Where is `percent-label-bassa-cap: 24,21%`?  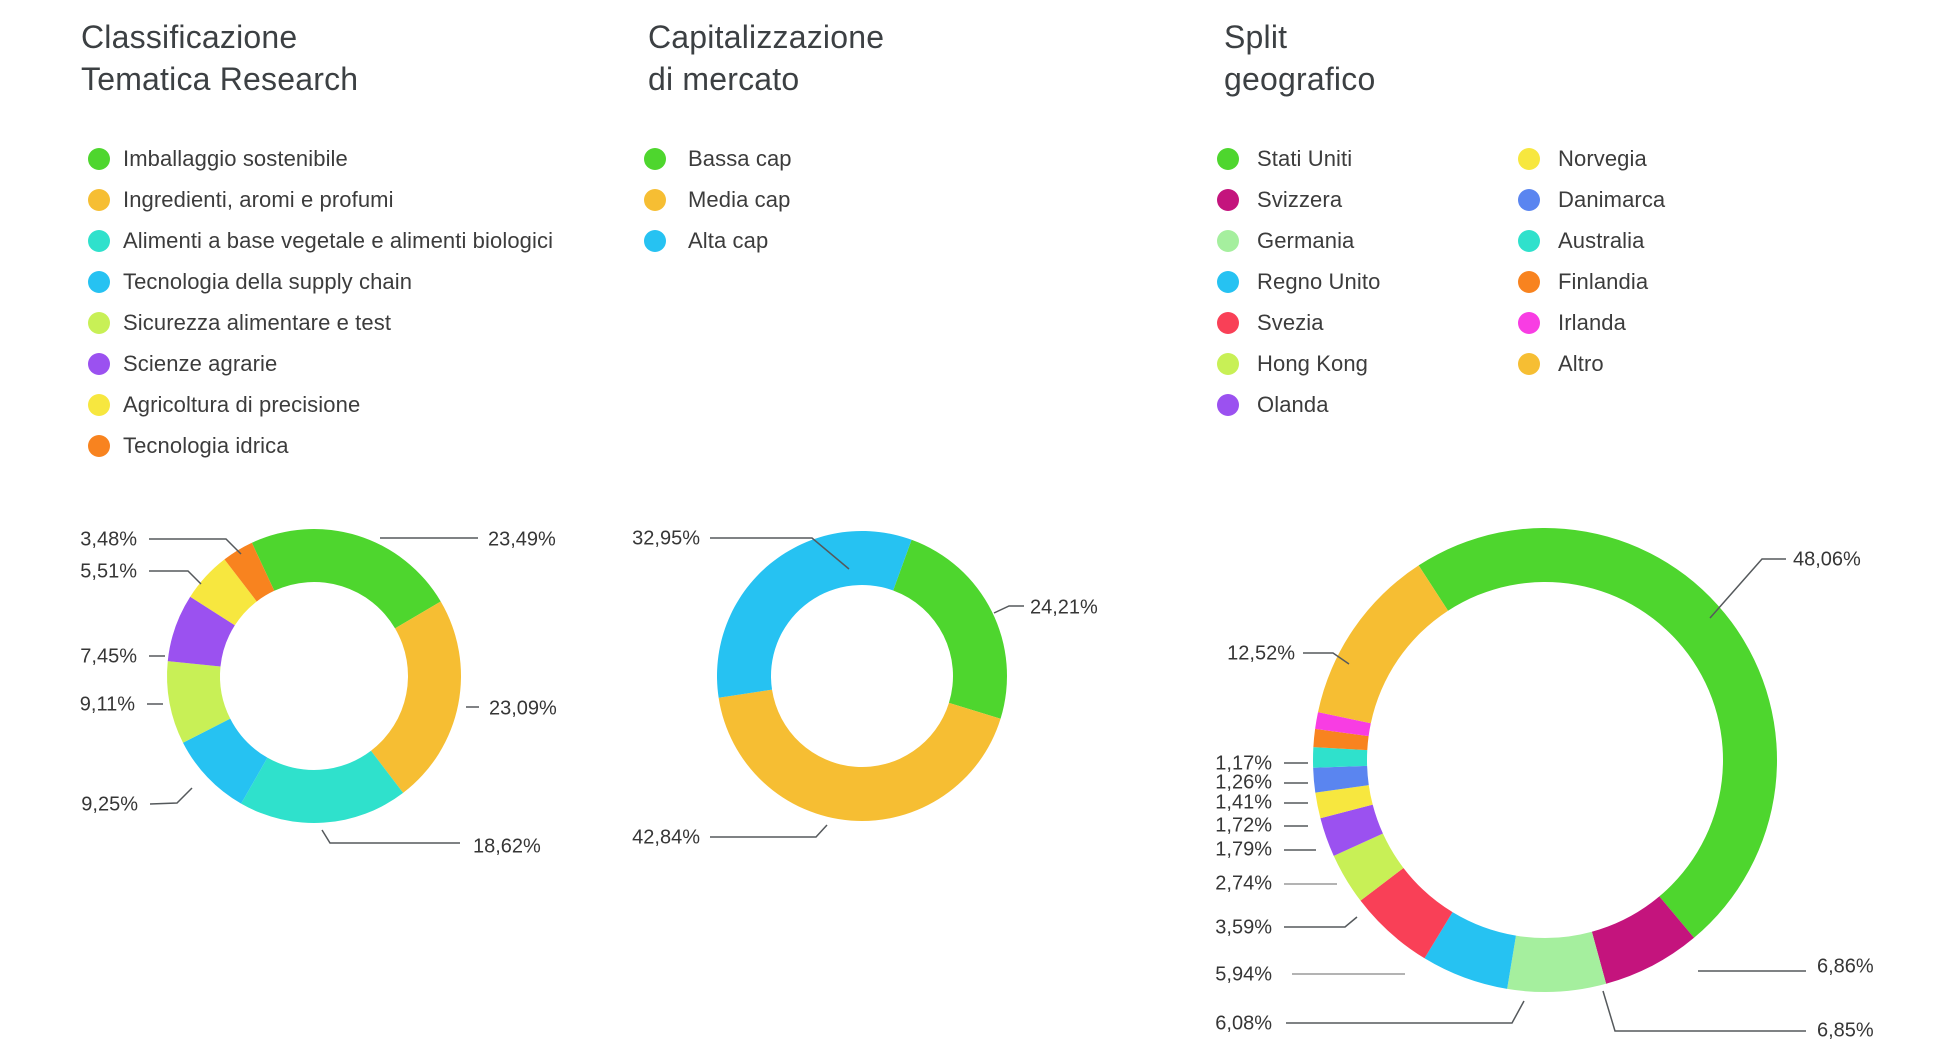
percent-label-bassa-cap: 24,21% is located at coordinates (1064, 607).